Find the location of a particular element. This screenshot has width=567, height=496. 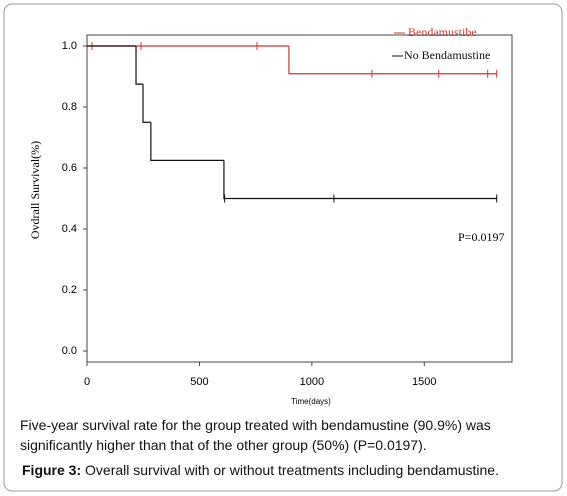

figure-label: Figure 3: is located at coordinates (52, 470).